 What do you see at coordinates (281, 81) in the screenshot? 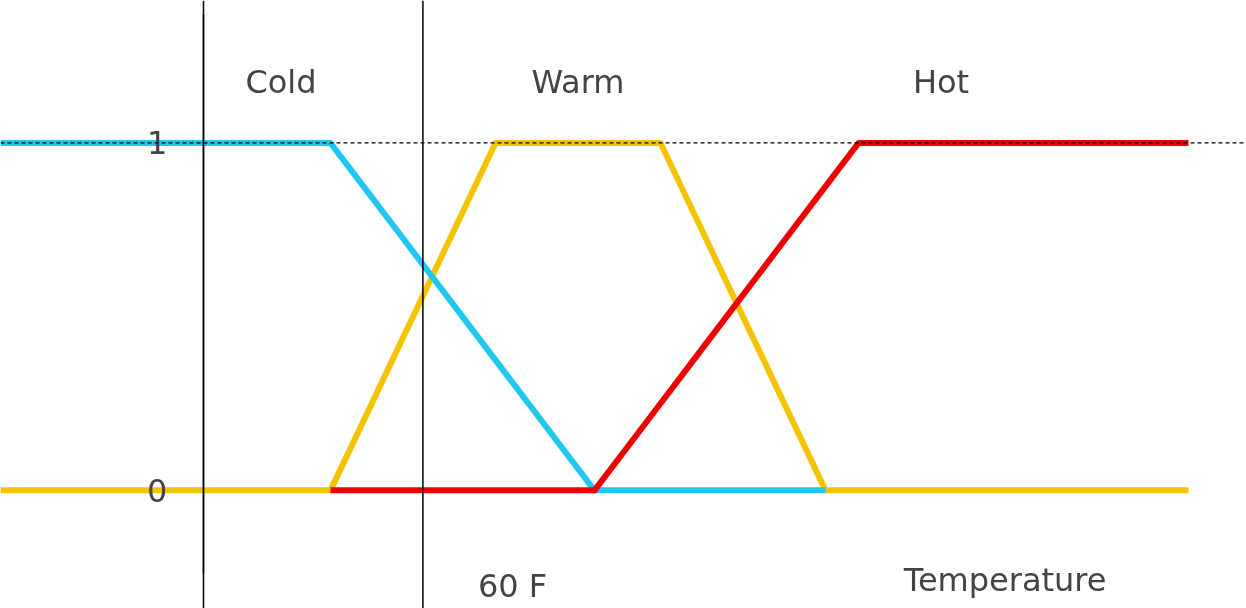
I see `series-label: Cold` at bounding box center [281, 81].